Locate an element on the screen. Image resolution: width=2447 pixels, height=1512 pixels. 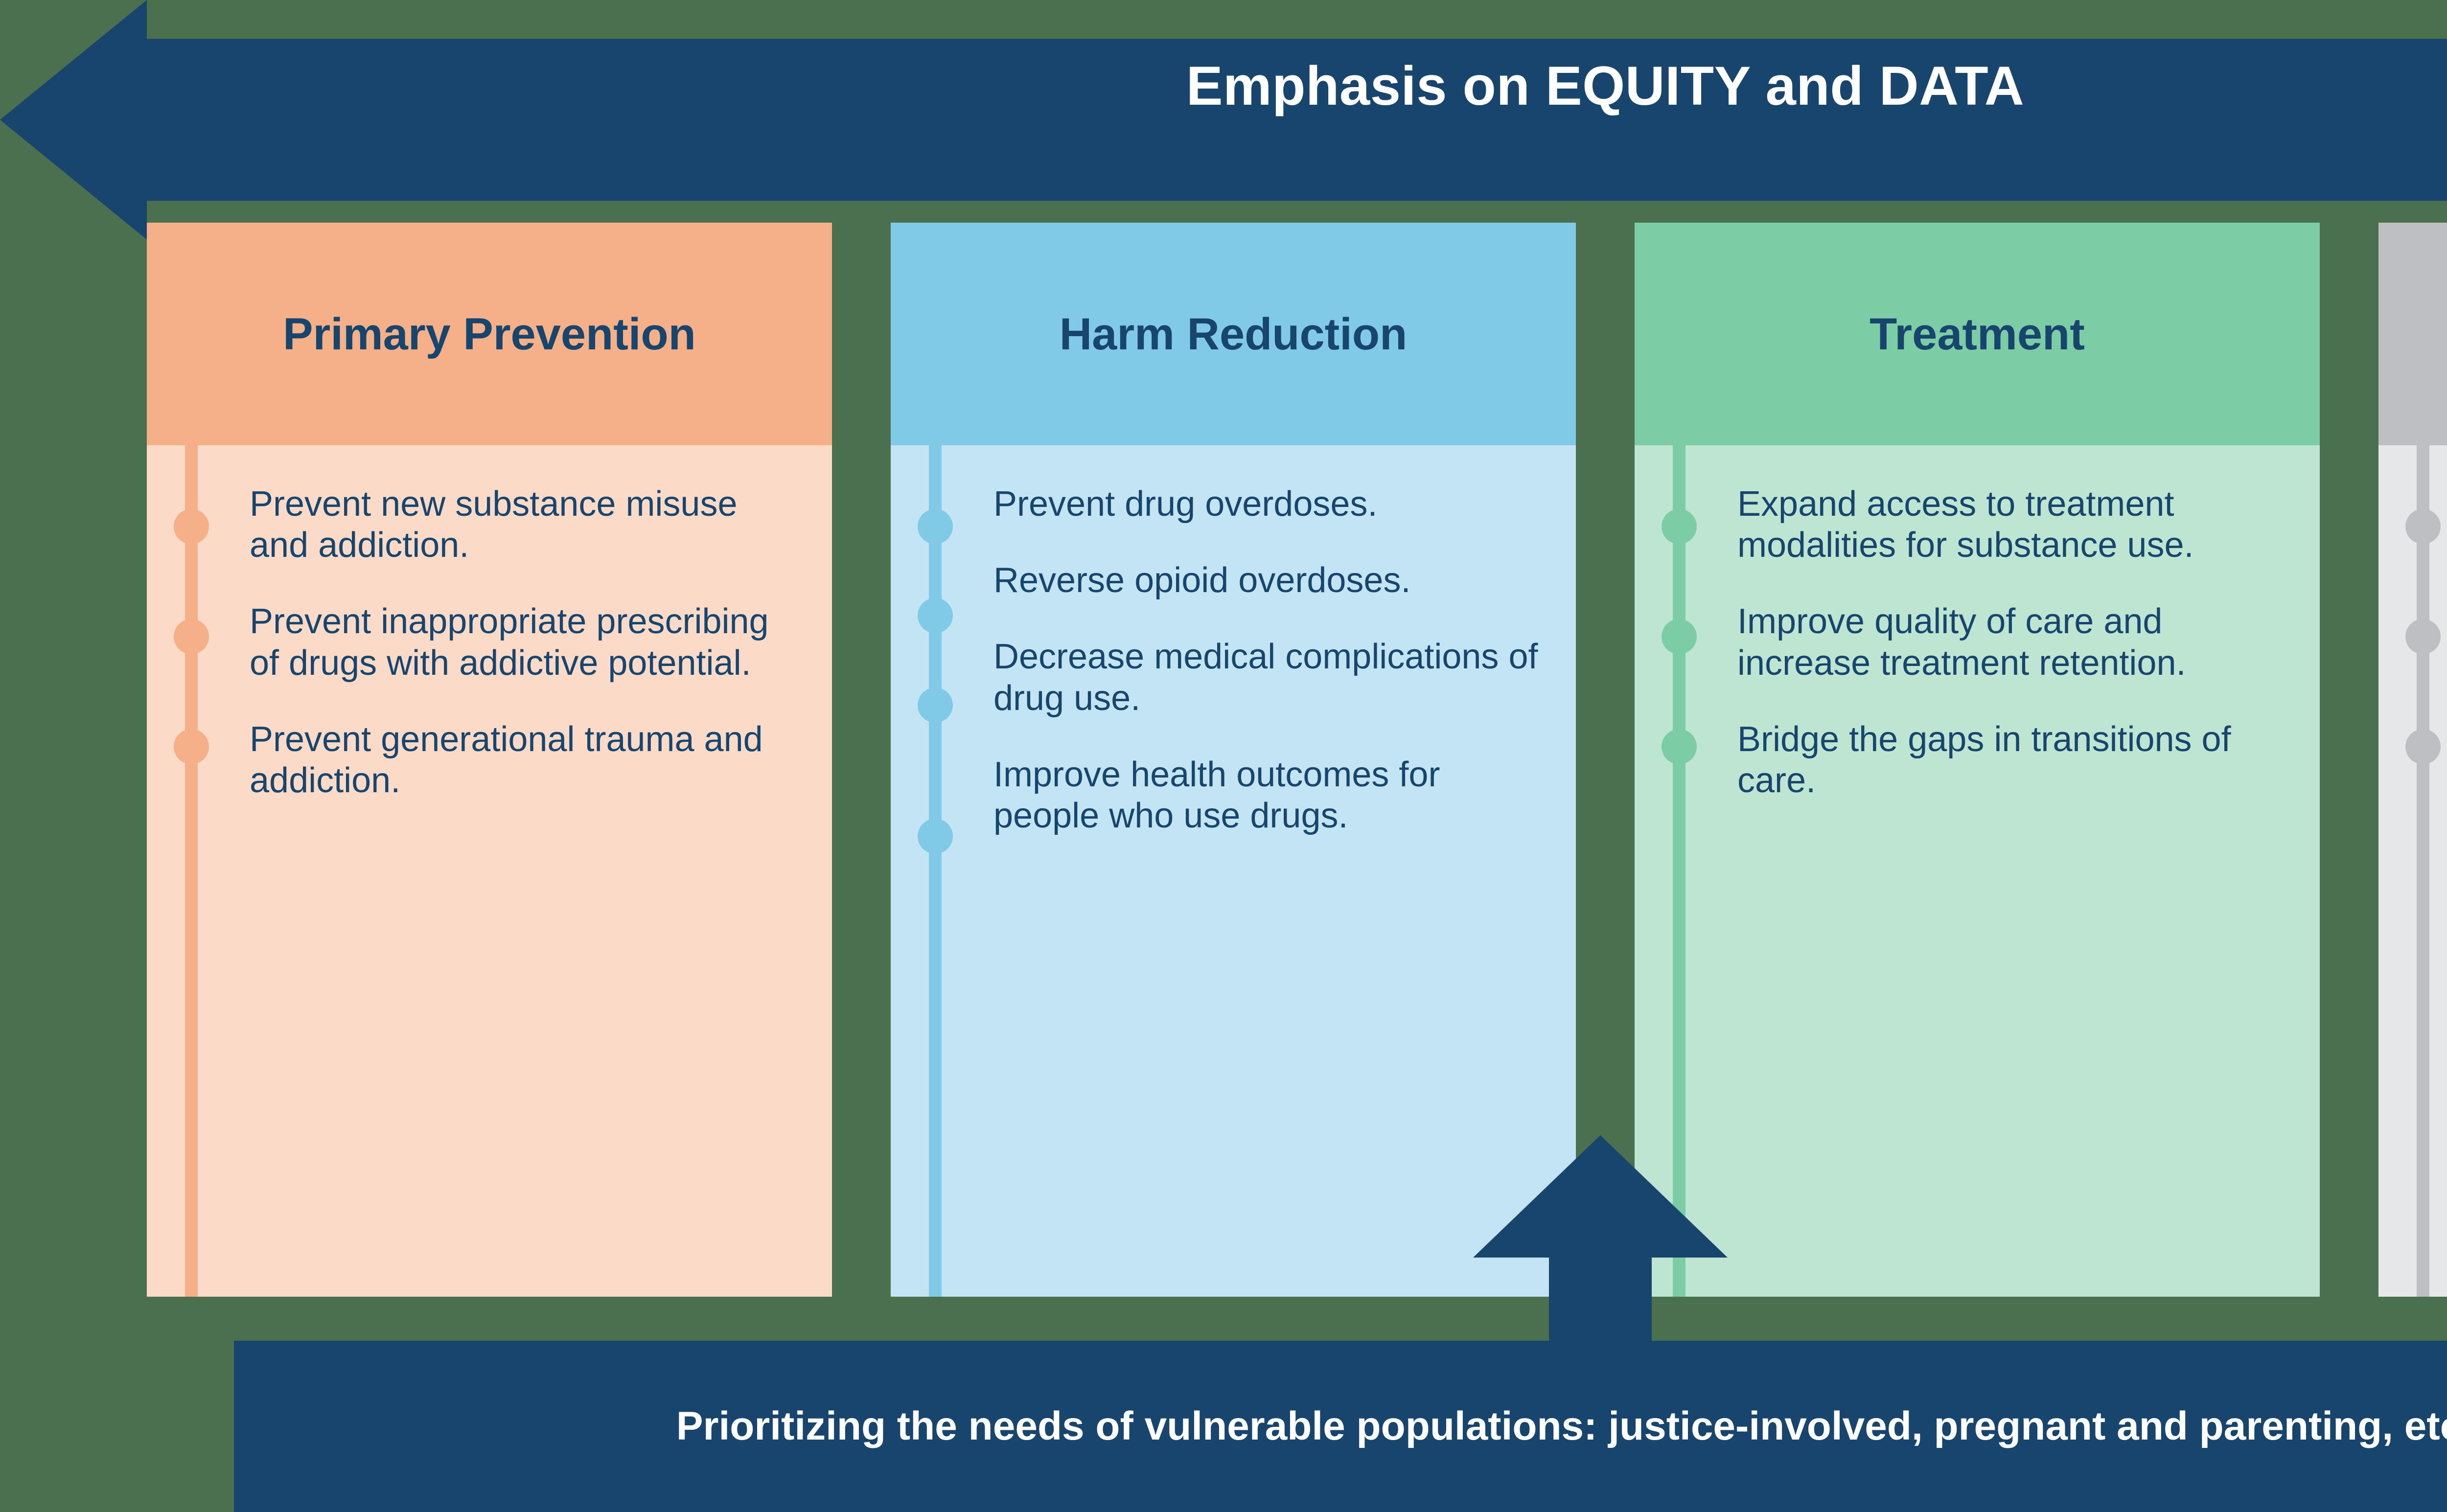
pillar-title: Primary Prevention is located at coordinates (489, 334).